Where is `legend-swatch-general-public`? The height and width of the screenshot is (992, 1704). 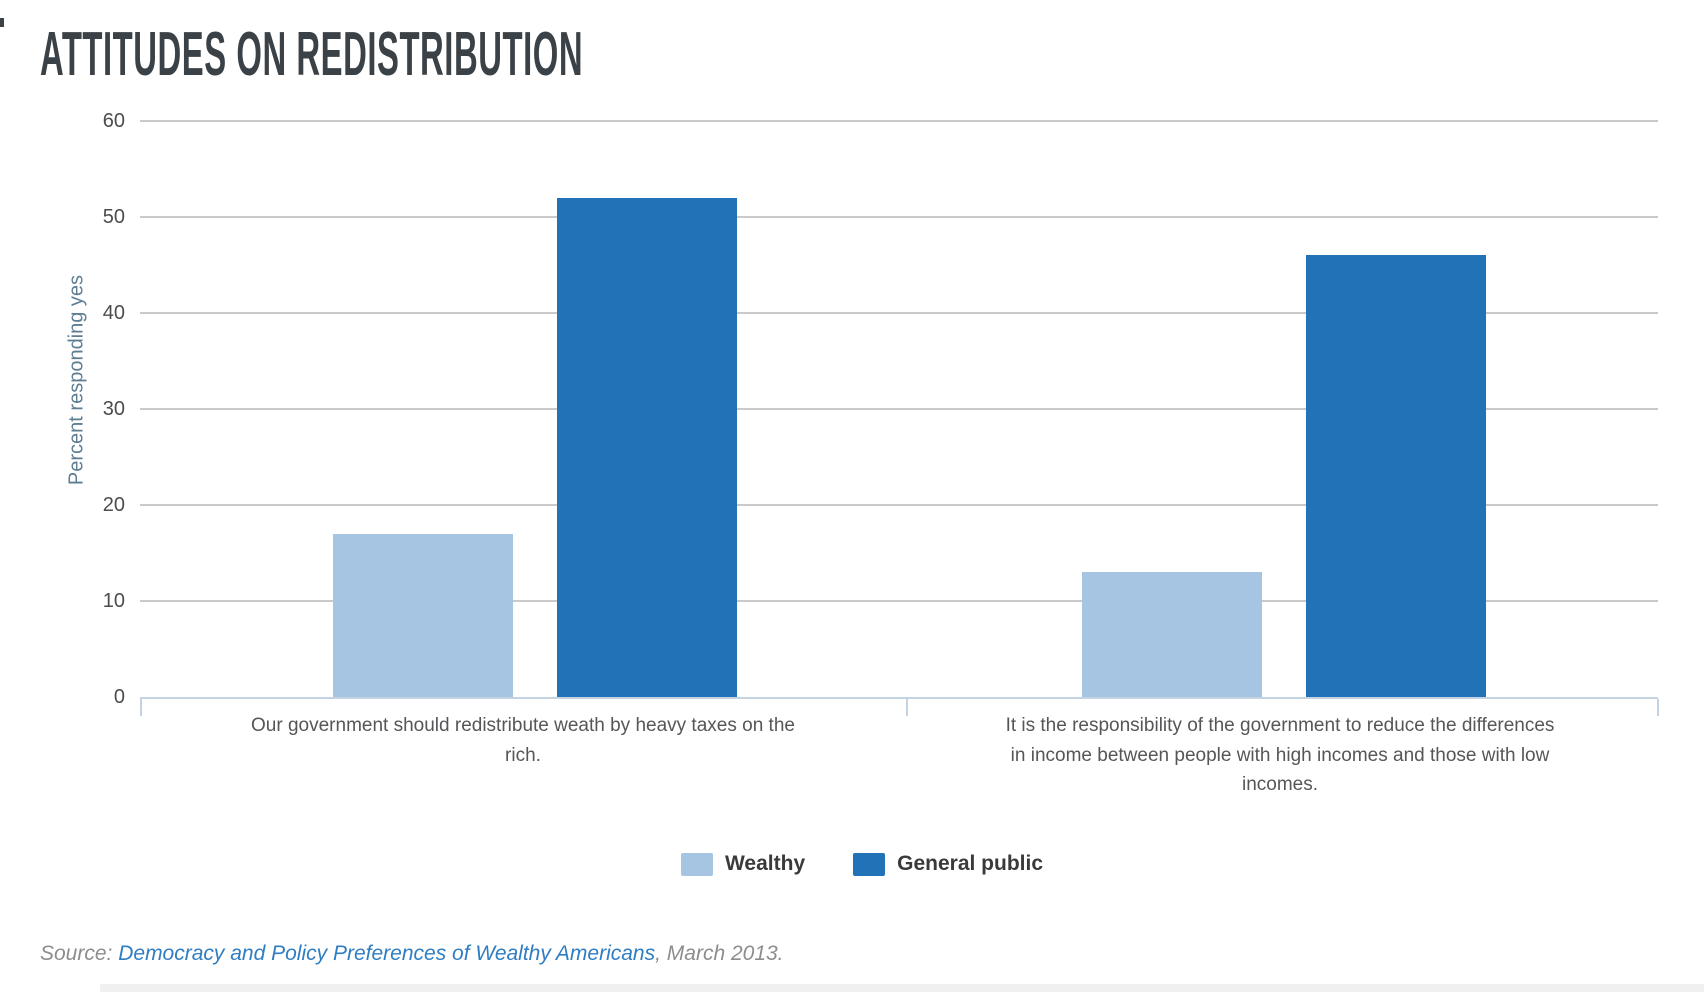
legend-swatch-general-public is located at coordinates (869, 864).